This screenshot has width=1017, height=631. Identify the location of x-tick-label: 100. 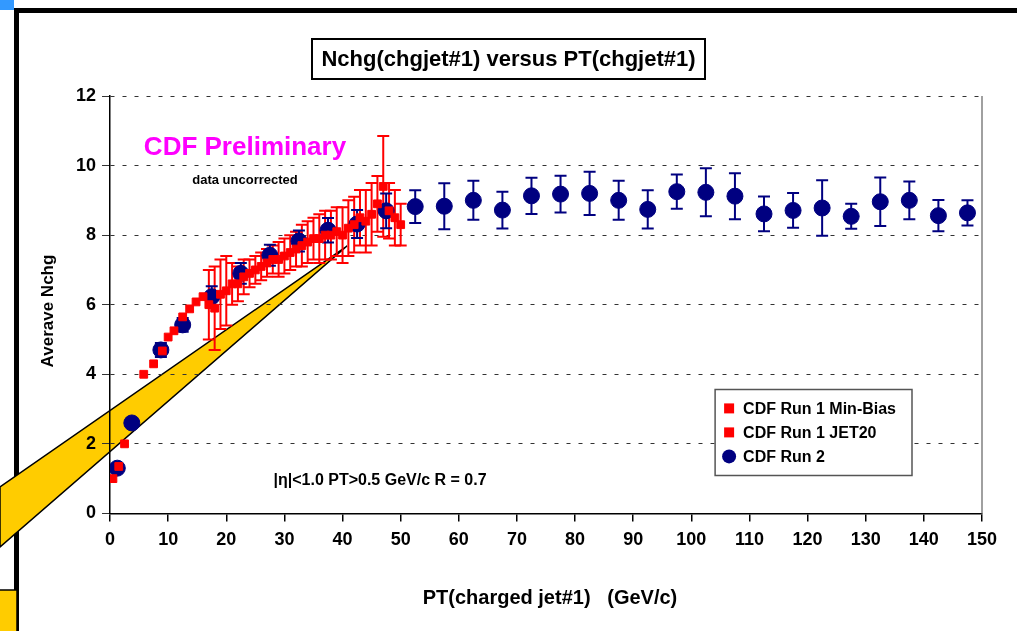
(691, 539).